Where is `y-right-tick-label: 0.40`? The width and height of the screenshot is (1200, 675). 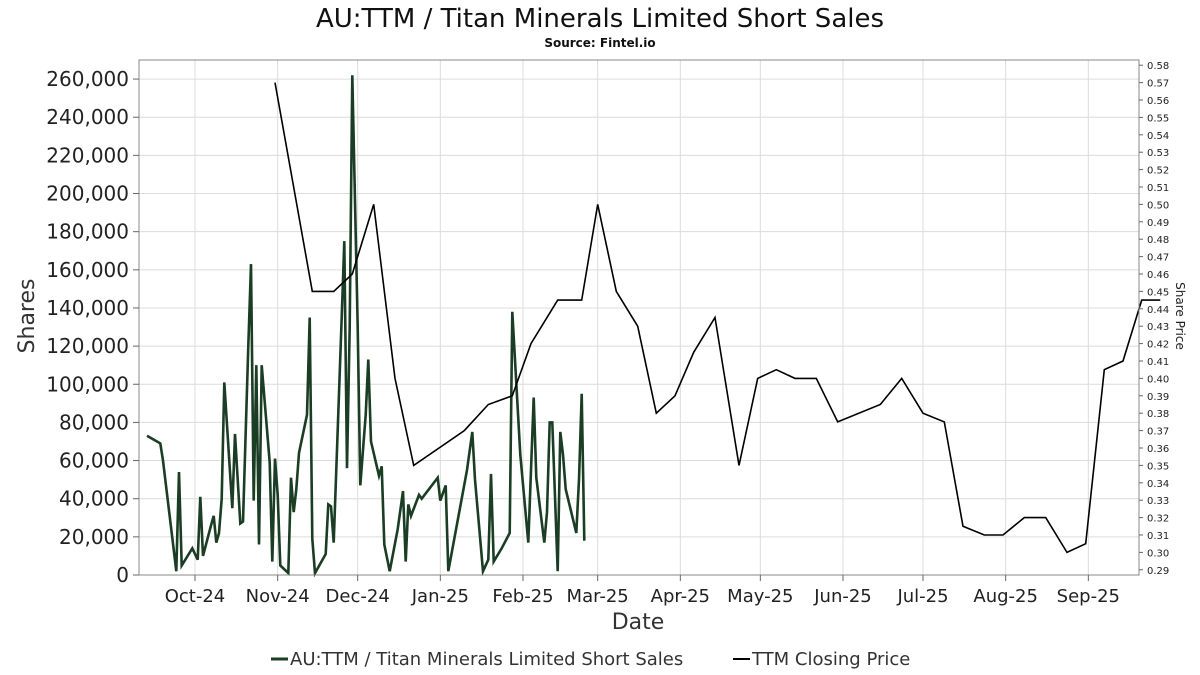 y-right-tick-label: 0.40 is located at coordinates (1158, 379).